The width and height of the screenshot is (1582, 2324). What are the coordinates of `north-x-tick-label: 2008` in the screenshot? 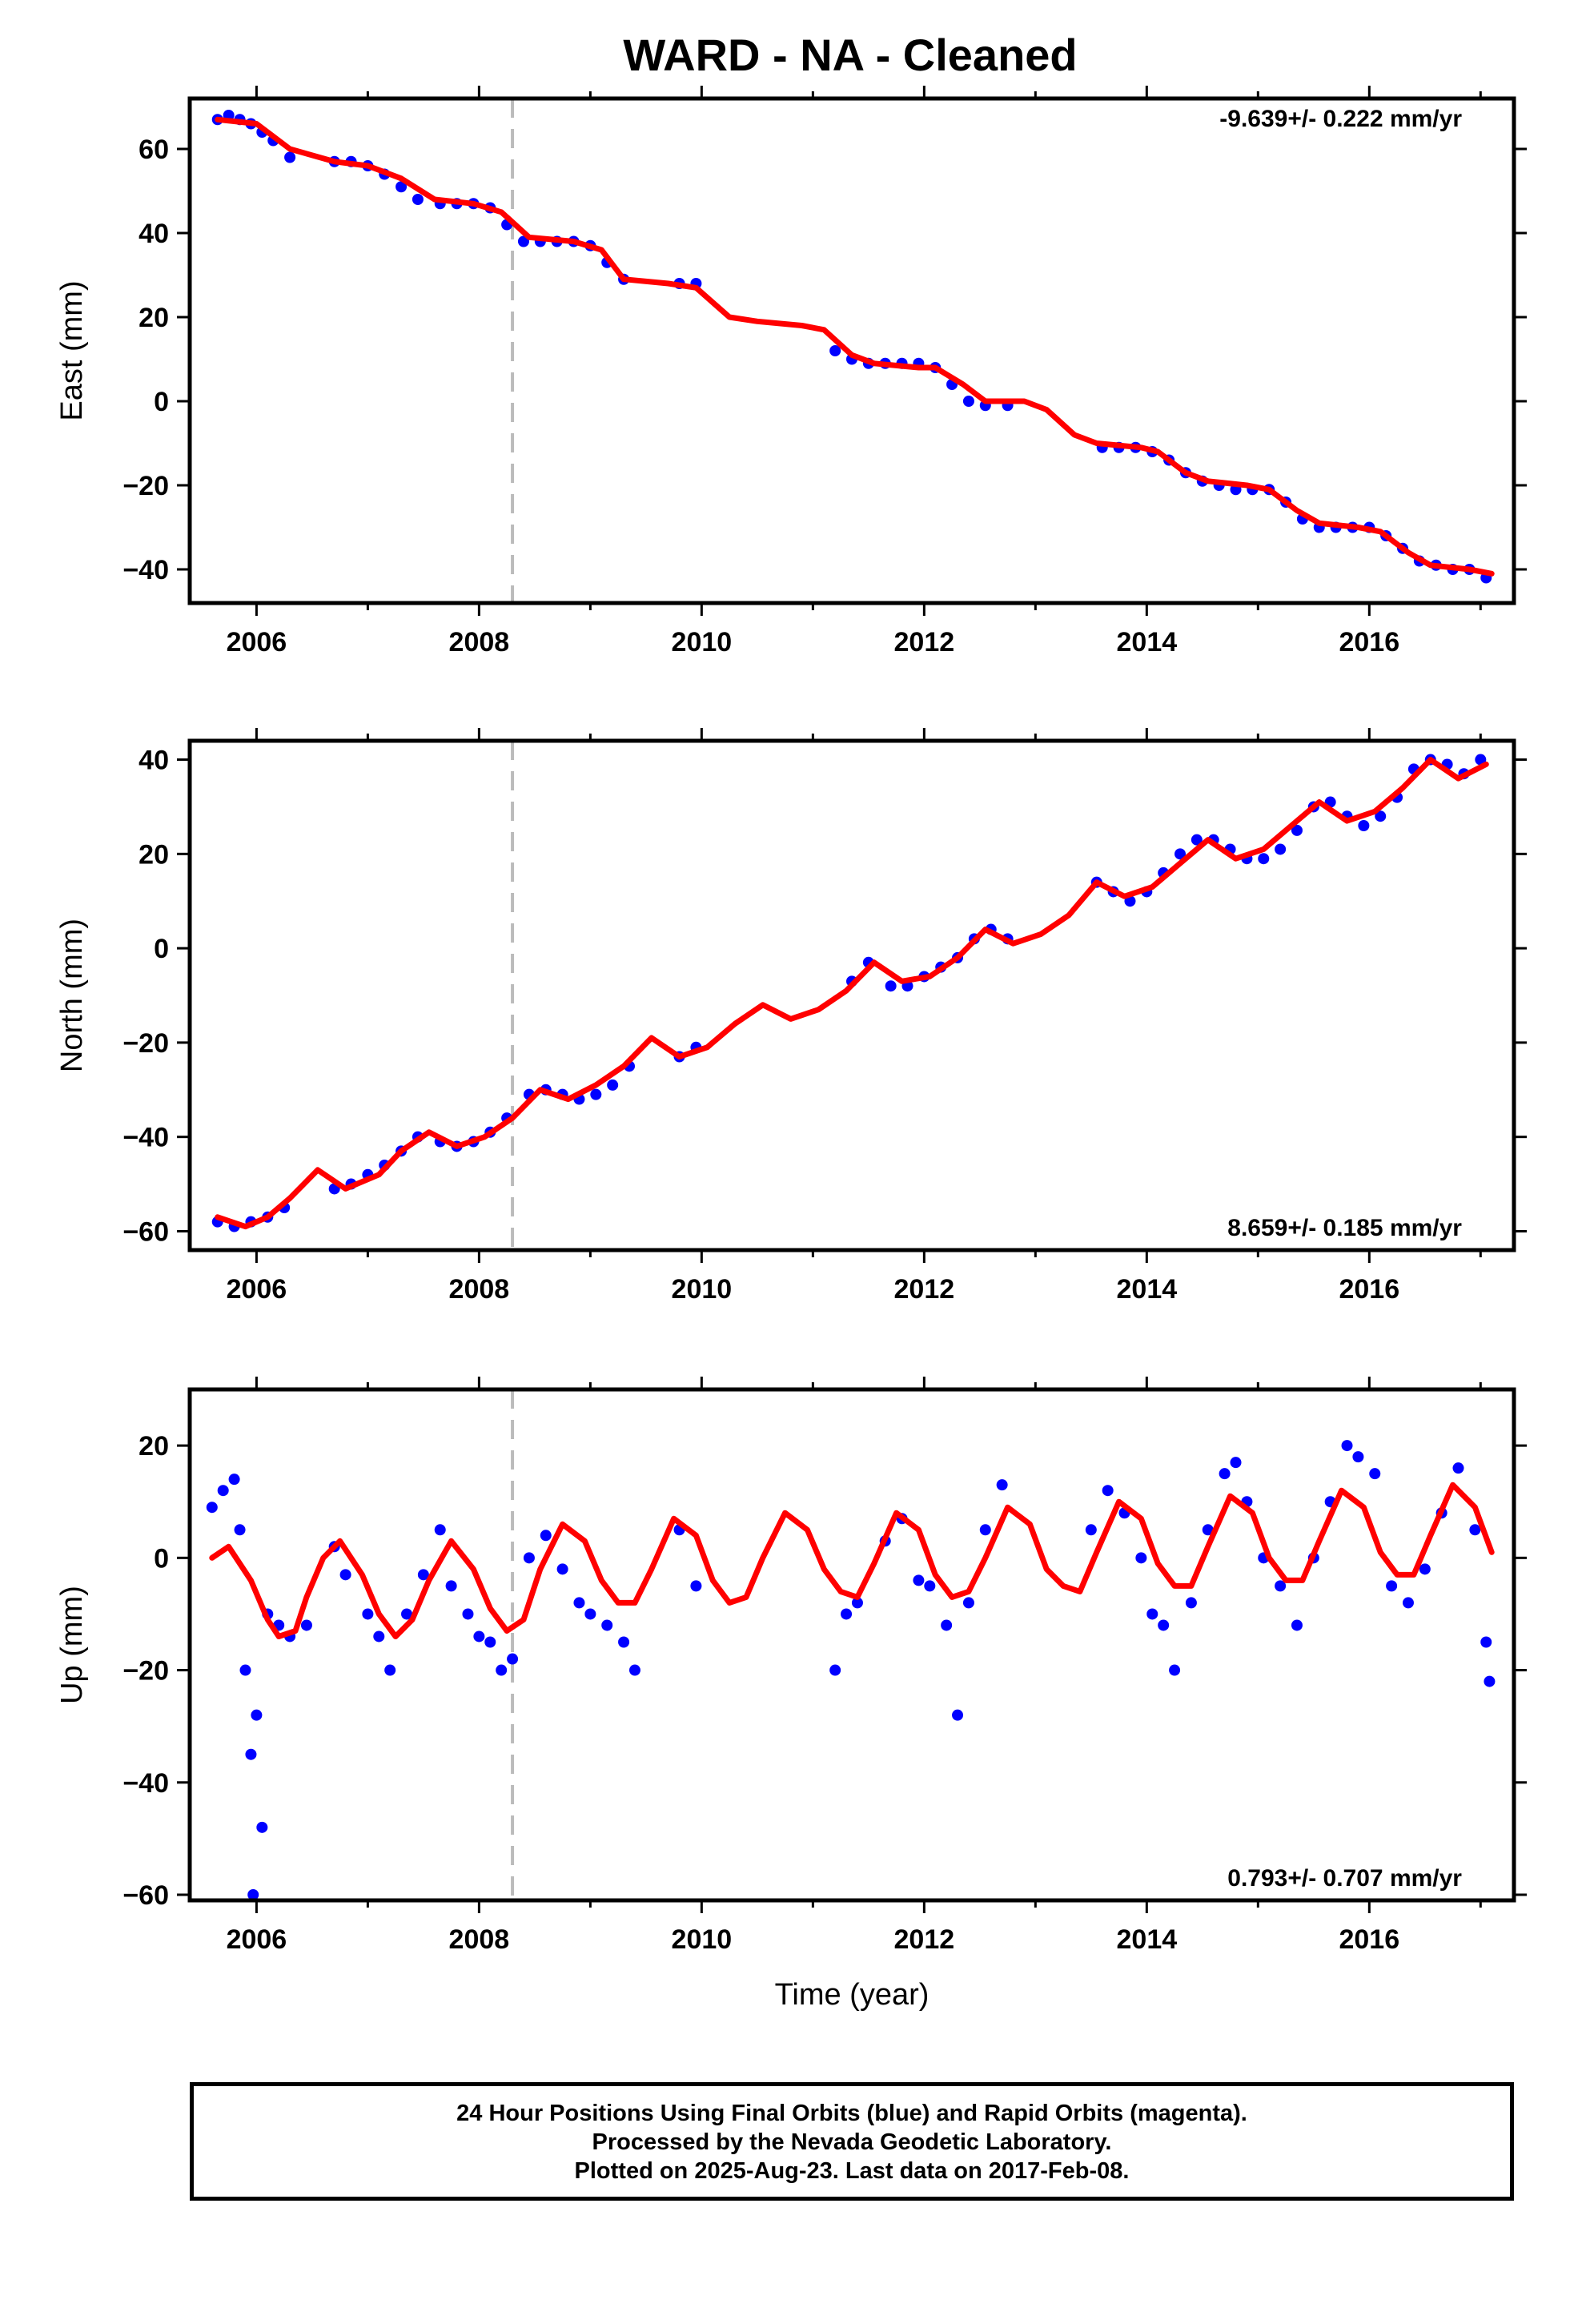 It's located at (480, 1289).